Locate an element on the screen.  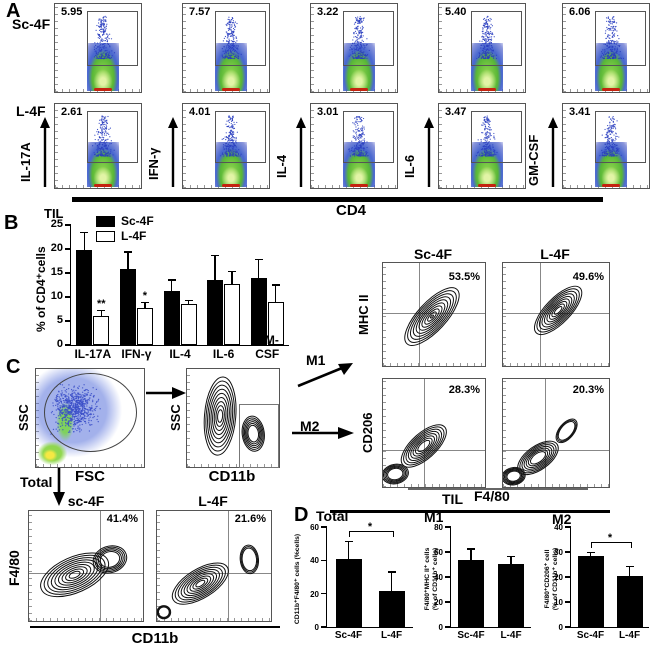
legend-swatch-black is located at coordinates (105, 221).